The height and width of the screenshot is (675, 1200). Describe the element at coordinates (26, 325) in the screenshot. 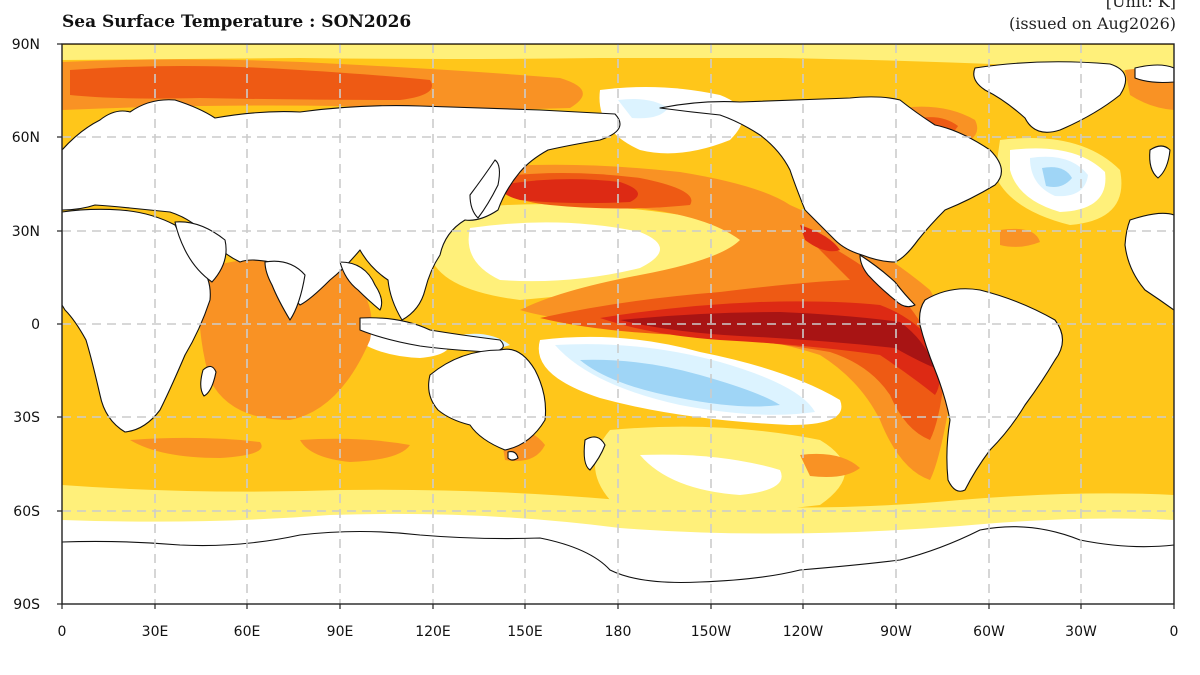

I see `latitude-labels: 90N 60N 30N 0 30S 60S 90S` at that location.